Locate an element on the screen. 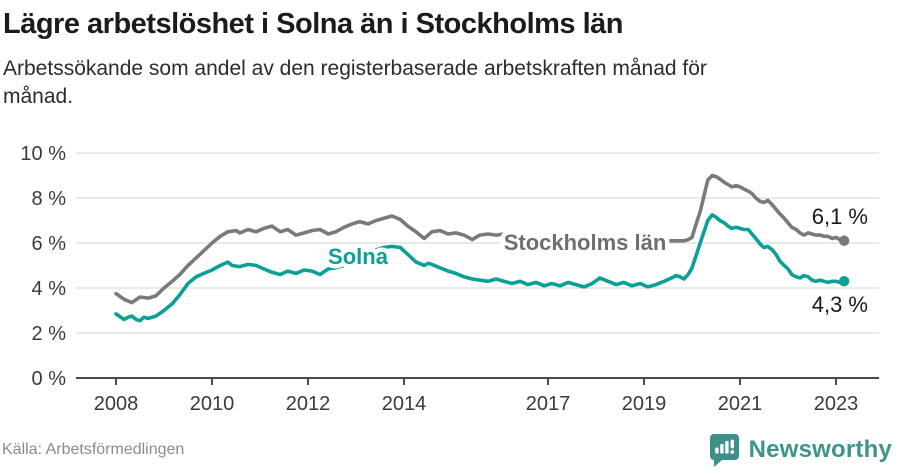 The height and width of the screenshot is (474, 900). y-axis-label-8: 8 % is located at coordinates (49, 199).